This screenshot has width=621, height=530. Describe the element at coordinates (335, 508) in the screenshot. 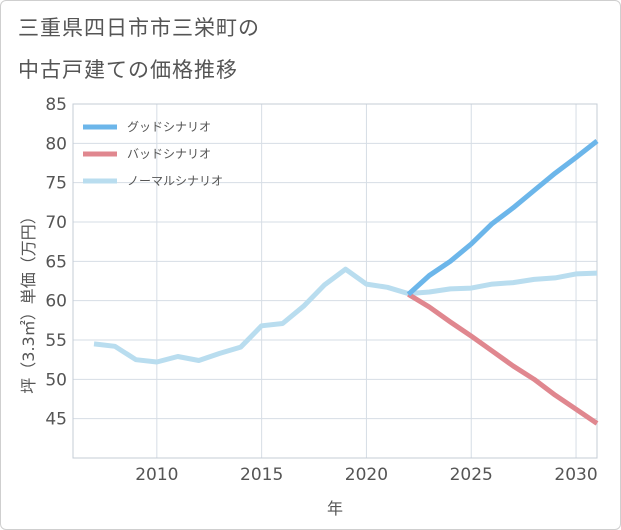

I see `x-axis-label: 年` at that location.